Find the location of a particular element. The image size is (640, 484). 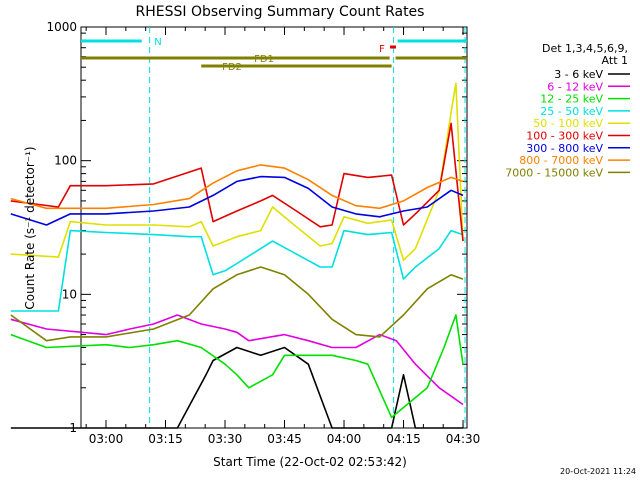

footer-timestamp: 20-Oct-2021 11:24 is located at coordinates (598, 471).